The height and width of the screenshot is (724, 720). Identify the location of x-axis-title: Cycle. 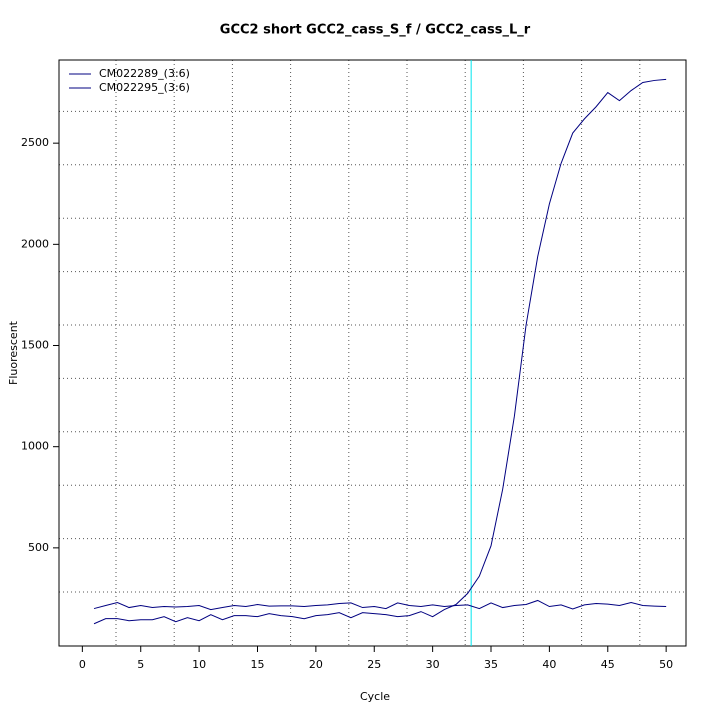
(375, 696).